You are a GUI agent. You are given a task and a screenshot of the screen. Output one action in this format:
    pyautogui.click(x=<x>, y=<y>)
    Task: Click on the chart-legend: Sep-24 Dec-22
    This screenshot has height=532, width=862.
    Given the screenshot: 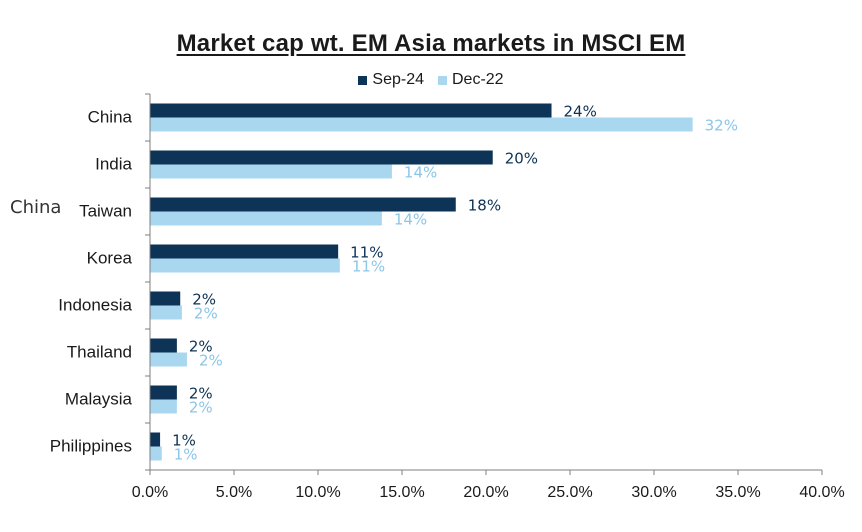 What is the action you would take?
    pyautogui.click(x=431, y=80)
    